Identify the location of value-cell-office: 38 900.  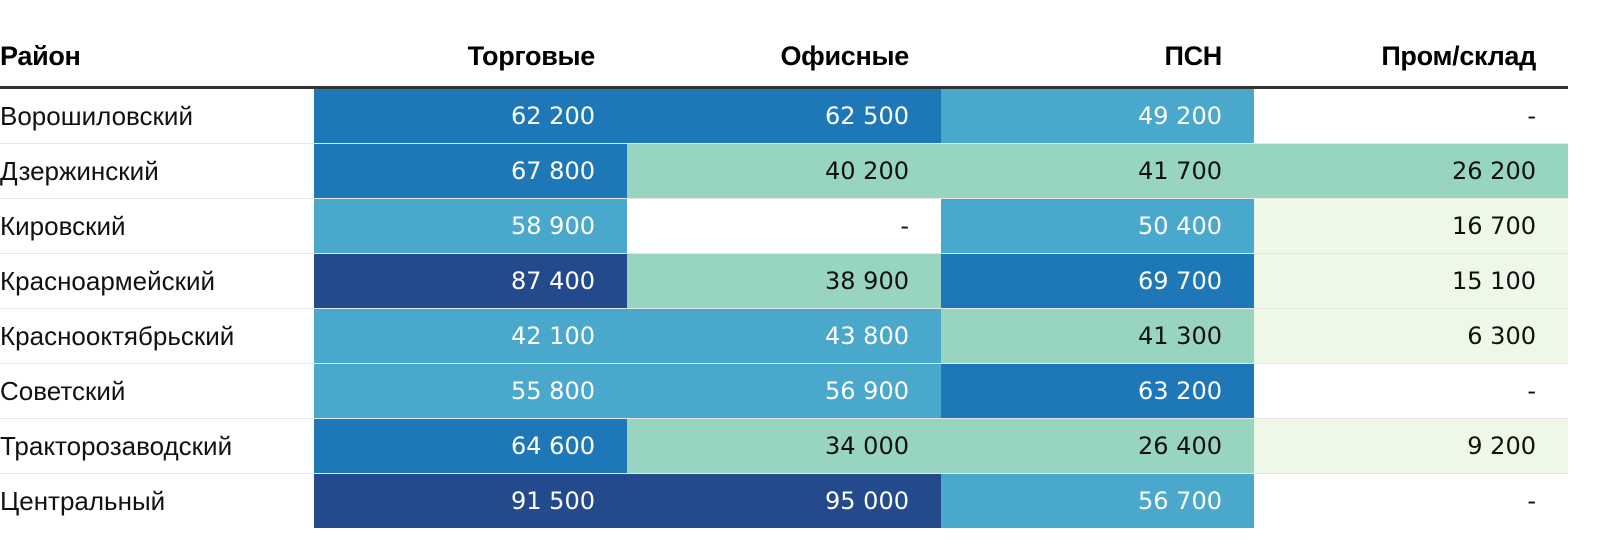
(784, 281).